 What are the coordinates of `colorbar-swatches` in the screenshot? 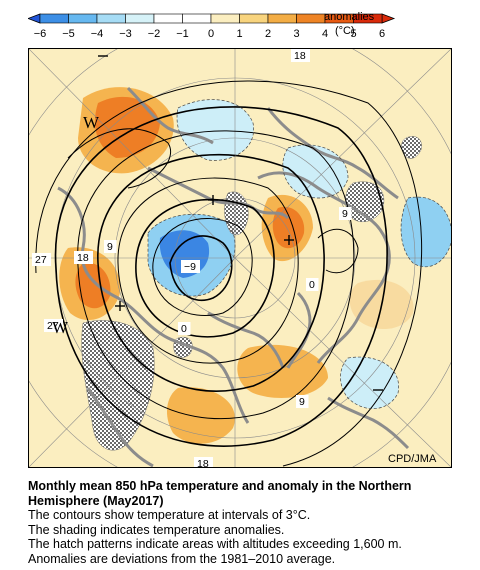 It's located at (212, 18).